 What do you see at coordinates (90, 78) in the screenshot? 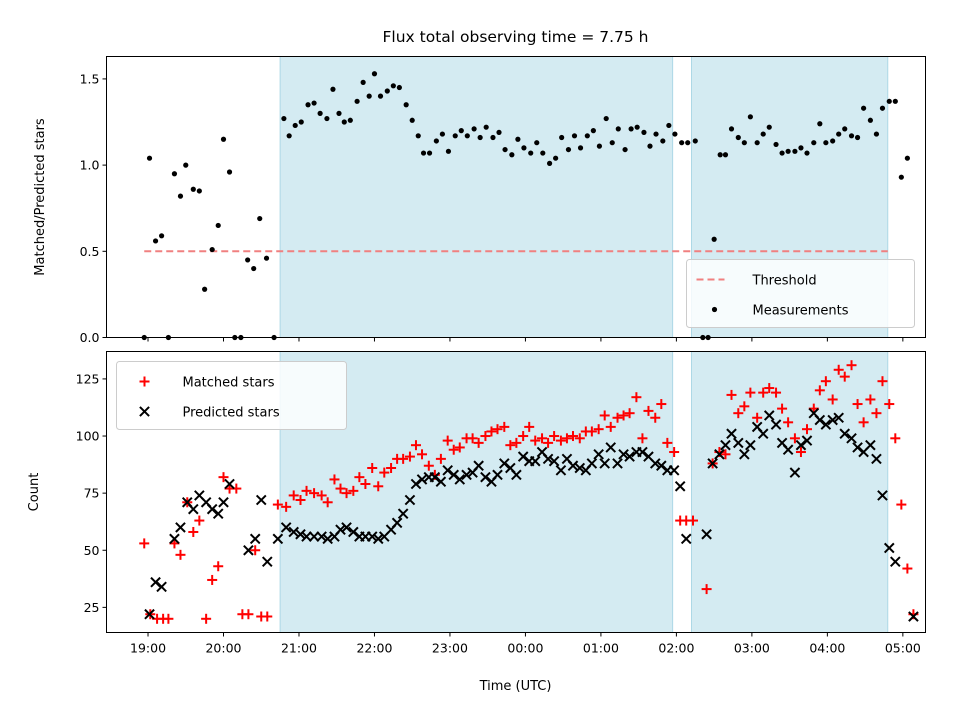
I see `ratio-ytick-label-3: 1.5` at bounding box center [90, 78].